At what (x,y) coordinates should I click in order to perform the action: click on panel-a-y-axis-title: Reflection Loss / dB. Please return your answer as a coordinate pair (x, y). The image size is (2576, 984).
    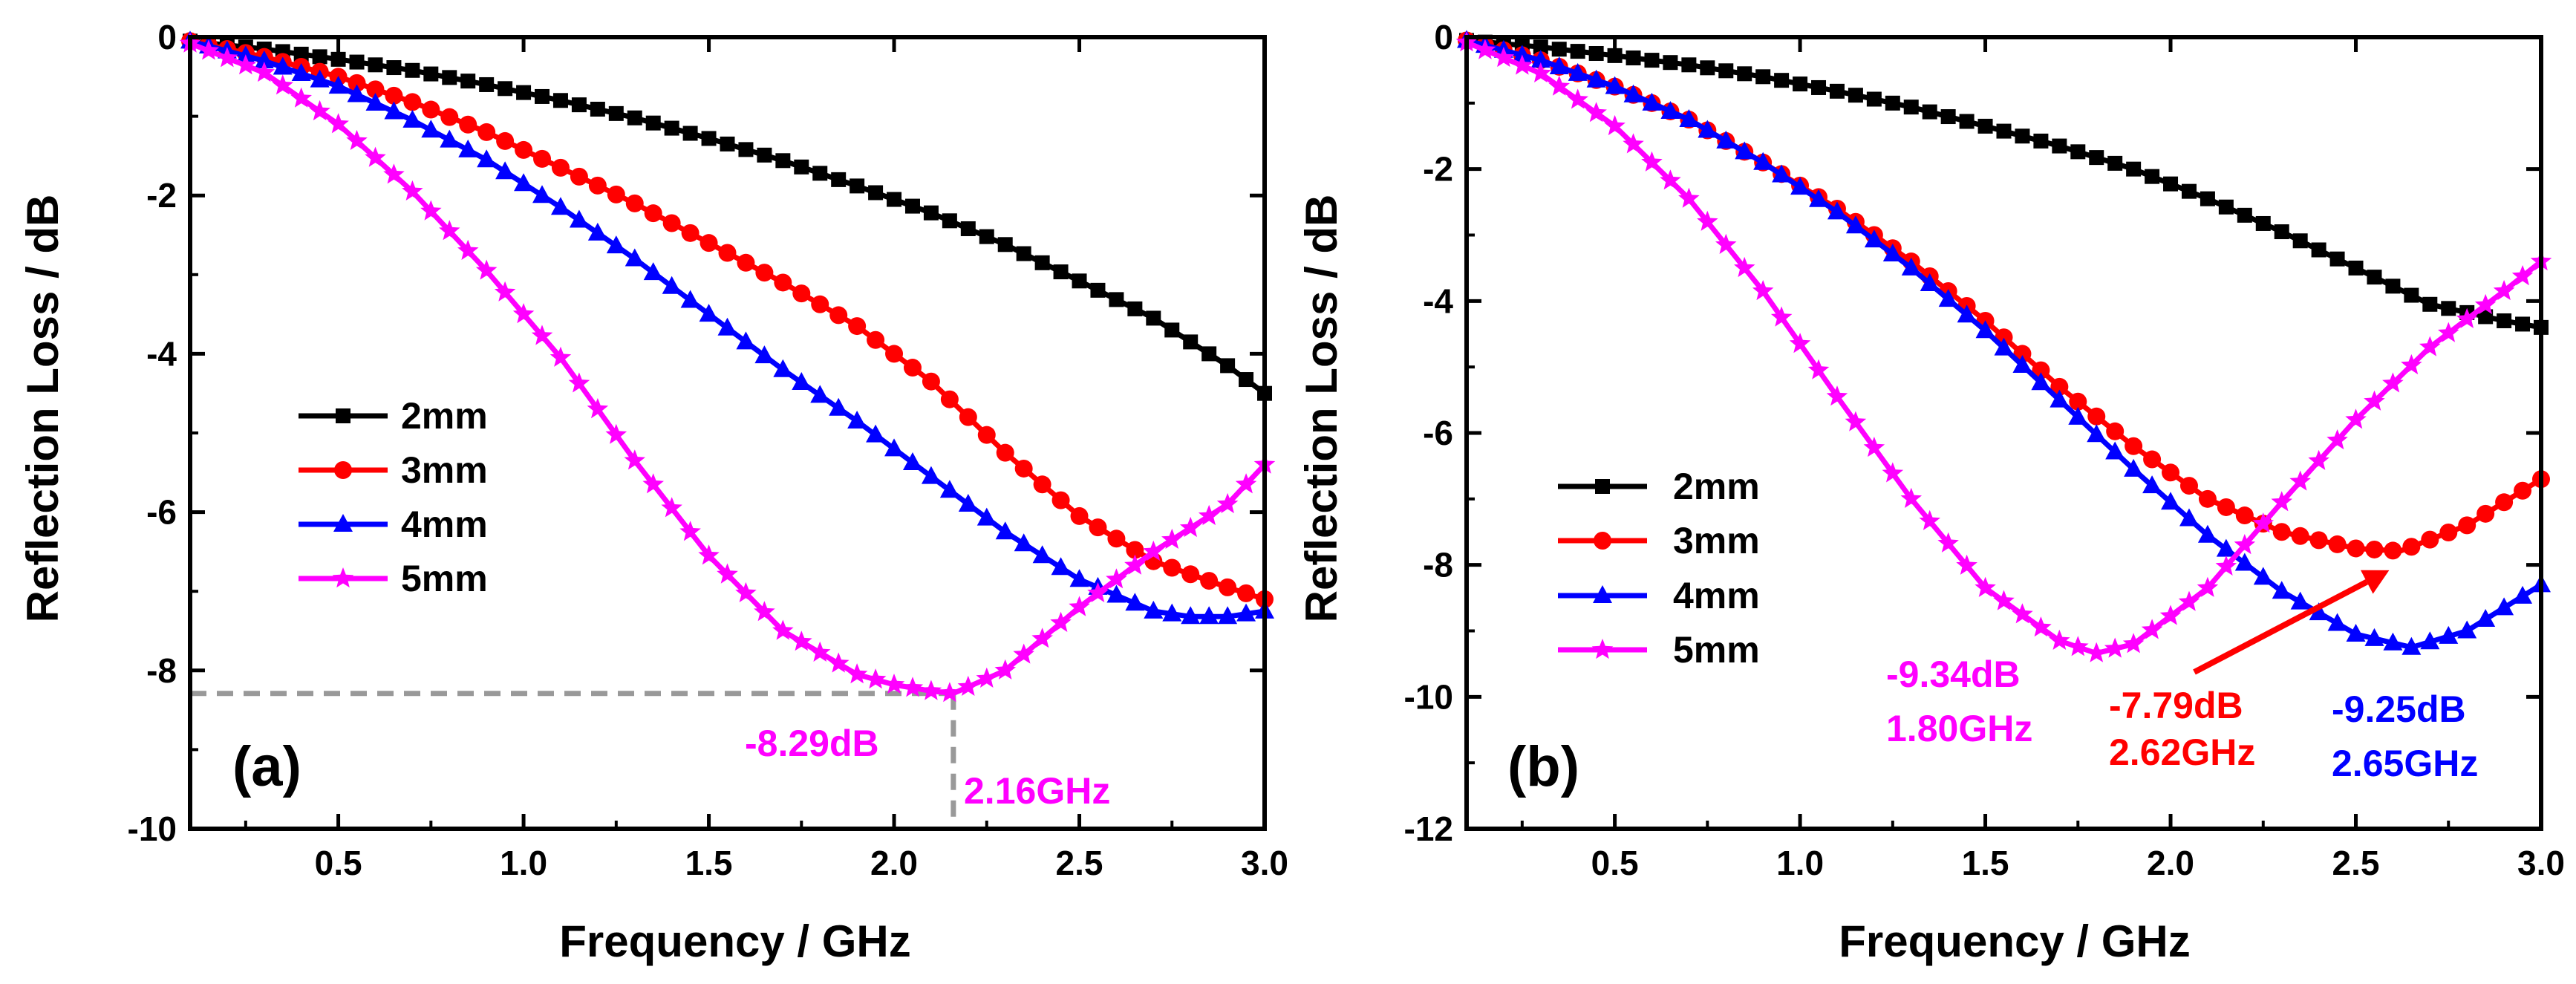
    Looking at the image, I should click on (43, 409).